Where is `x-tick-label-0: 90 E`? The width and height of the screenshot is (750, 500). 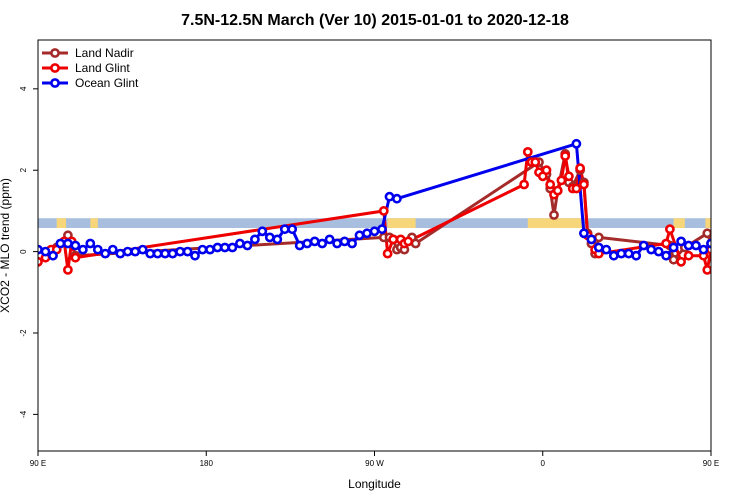
x-tick-label-0: 90 E is located at coordinates (38, 463).